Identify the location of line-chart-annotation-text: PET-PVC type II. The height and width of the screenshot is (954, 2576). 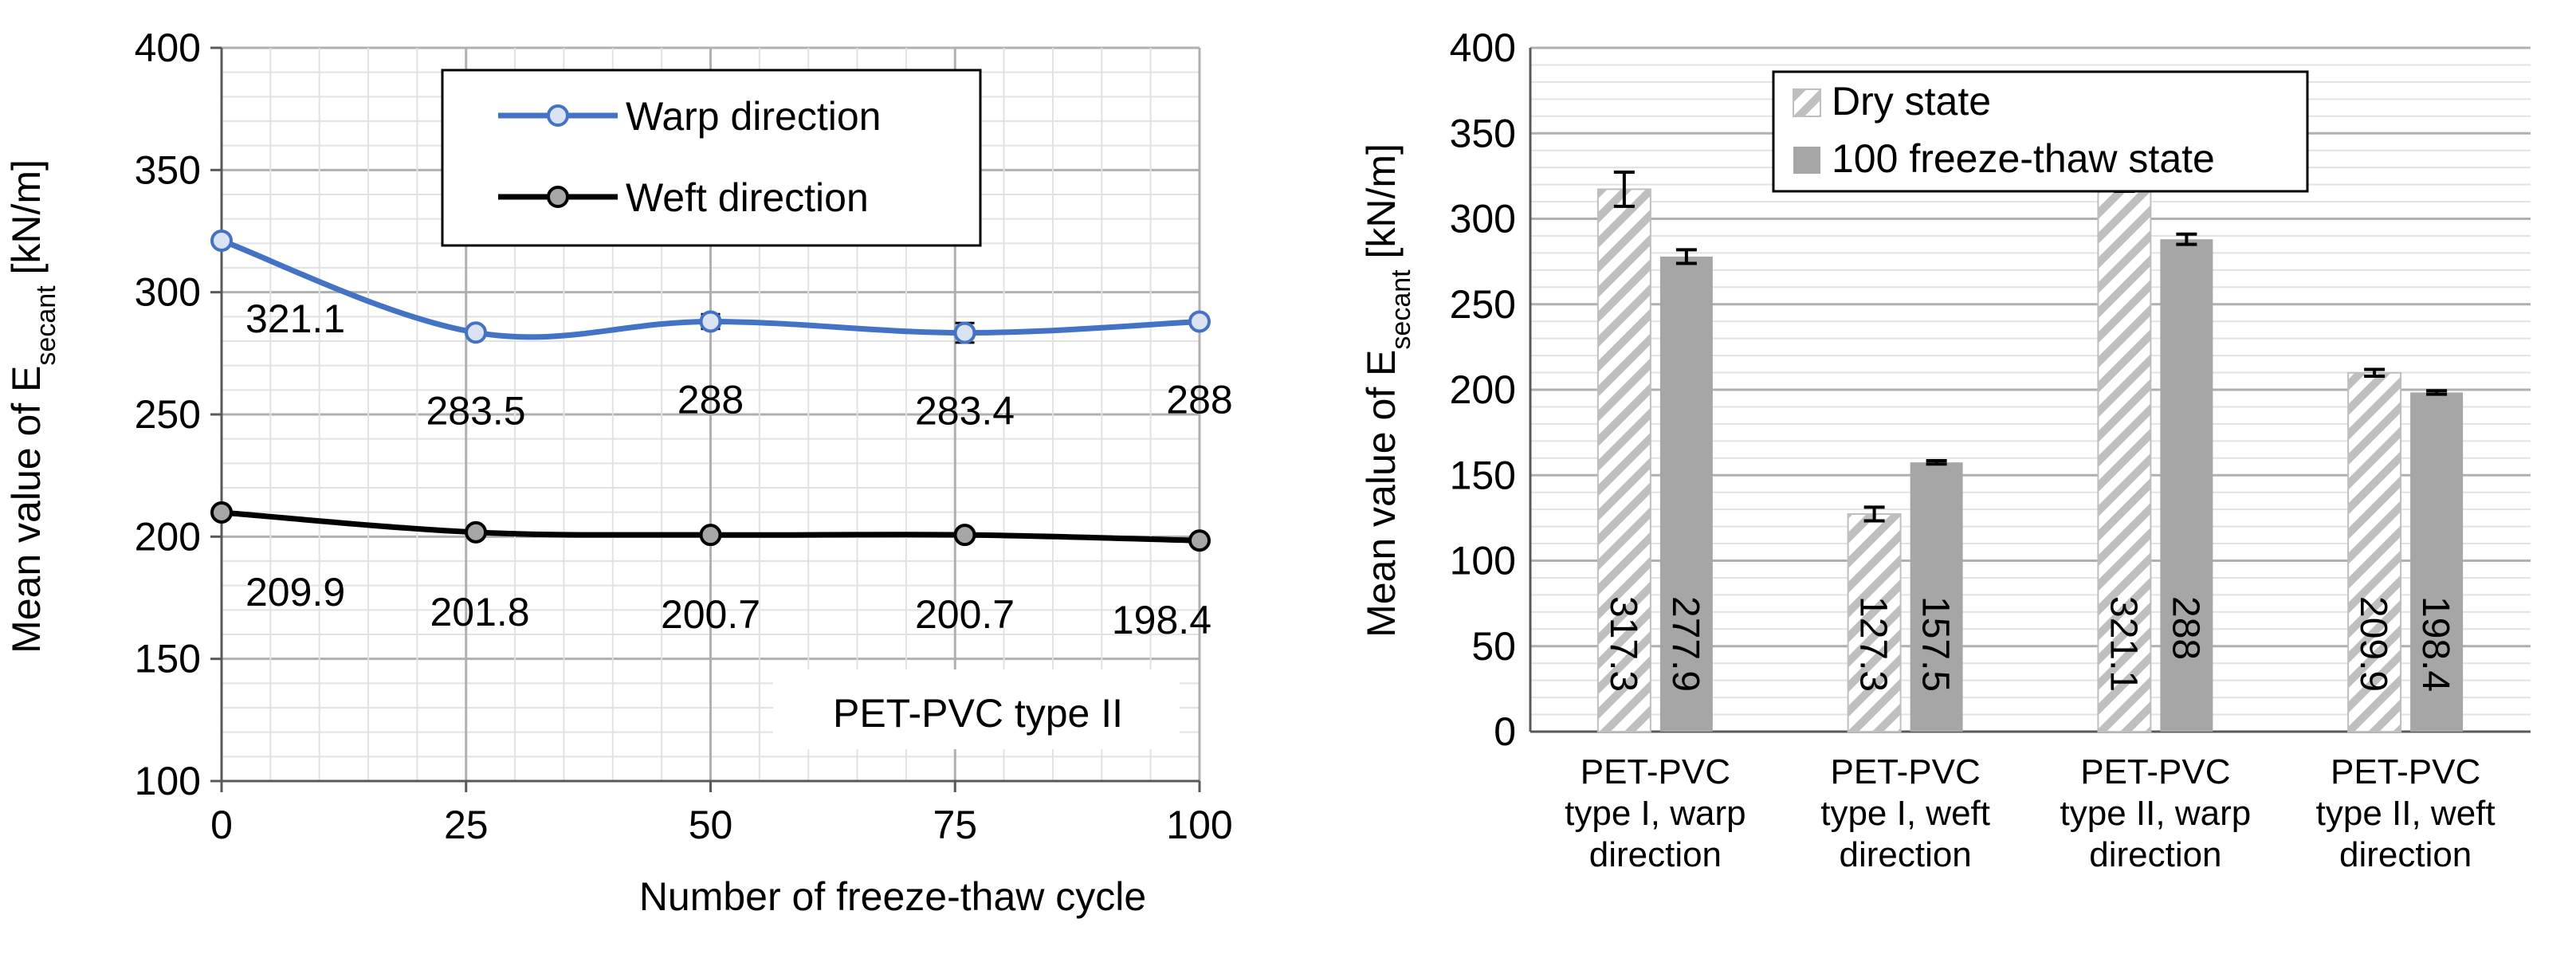
(978, 713).